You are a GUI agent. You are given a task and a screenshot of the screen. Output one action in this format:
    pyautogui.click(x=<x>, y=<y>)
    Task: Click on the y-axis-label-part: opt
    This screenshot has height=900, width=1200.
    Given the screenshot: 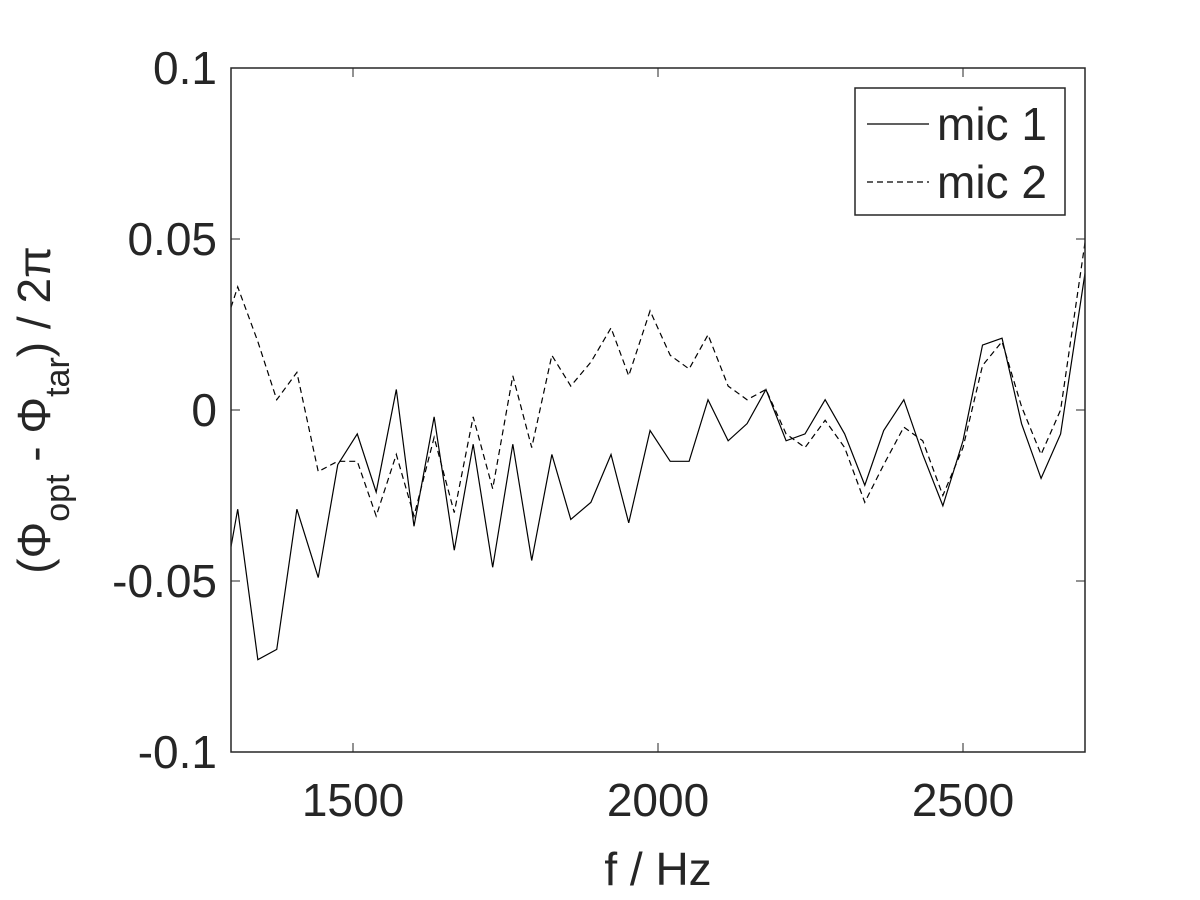 What is the action you would take?
    pyautogui.click(x=58, y=498)
    